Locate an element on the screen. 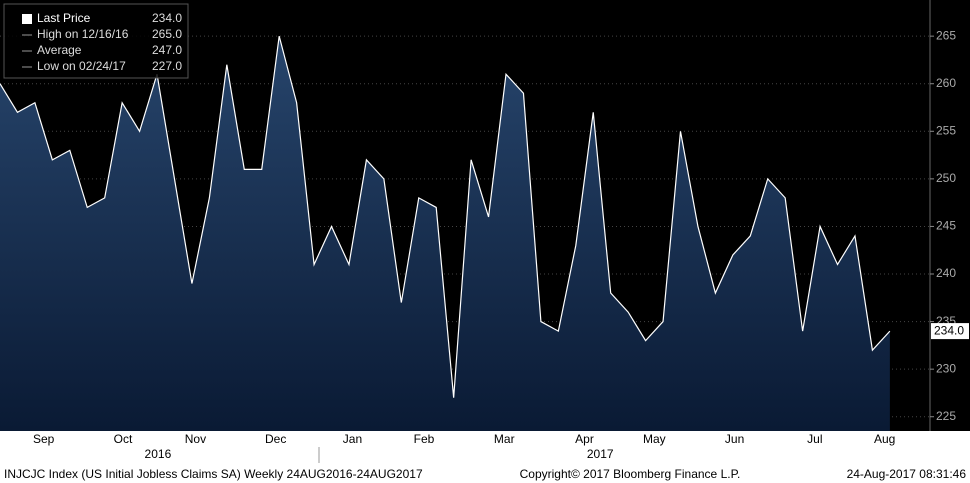  legend-value: 234.0 is located at coordinates (167, 18).